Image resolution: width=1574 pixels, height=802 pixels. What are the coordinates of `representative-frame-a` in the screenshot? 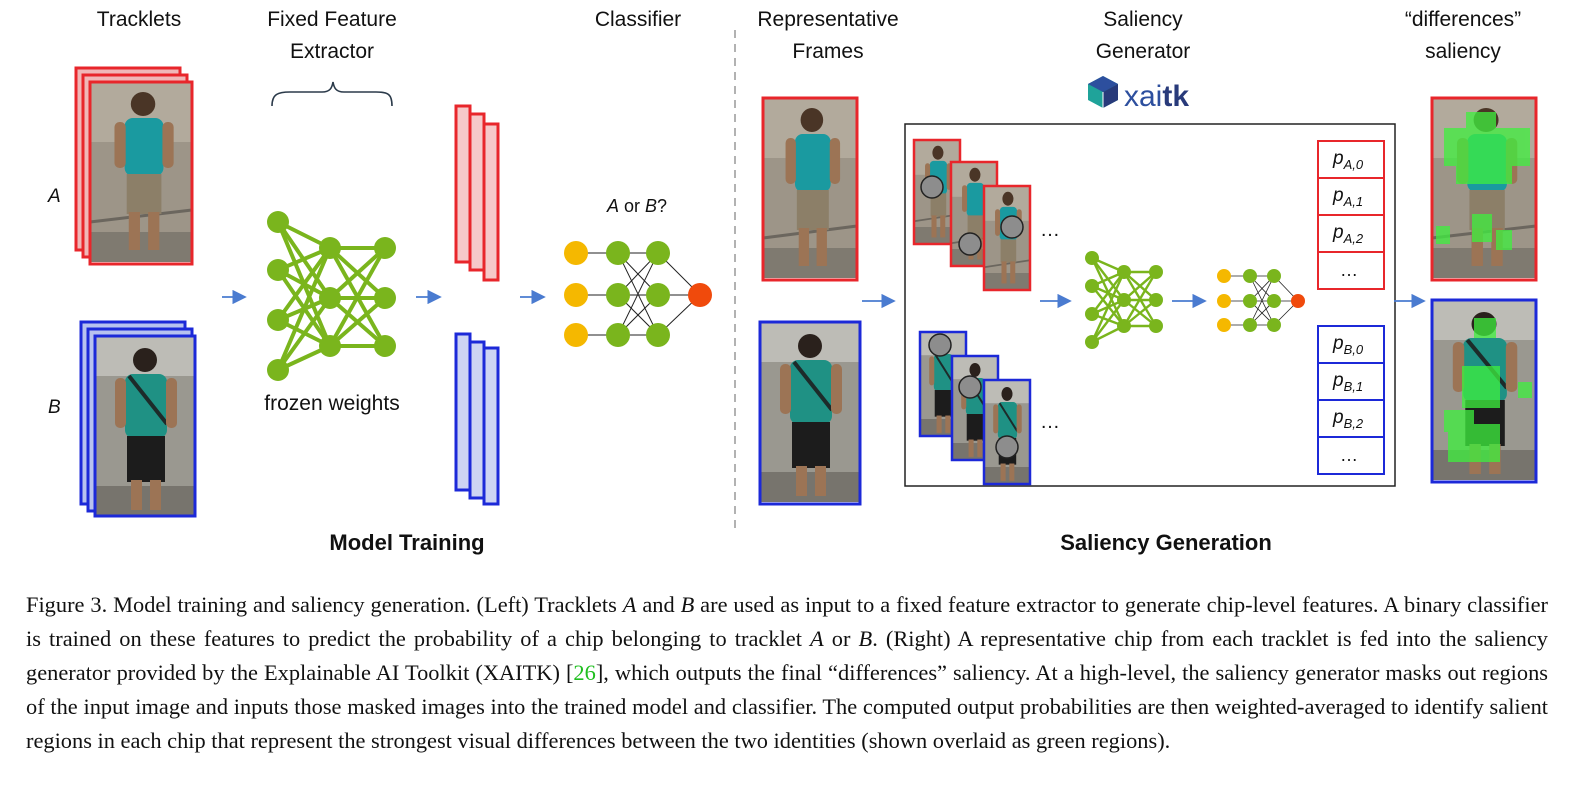 It's located at (810, 189).